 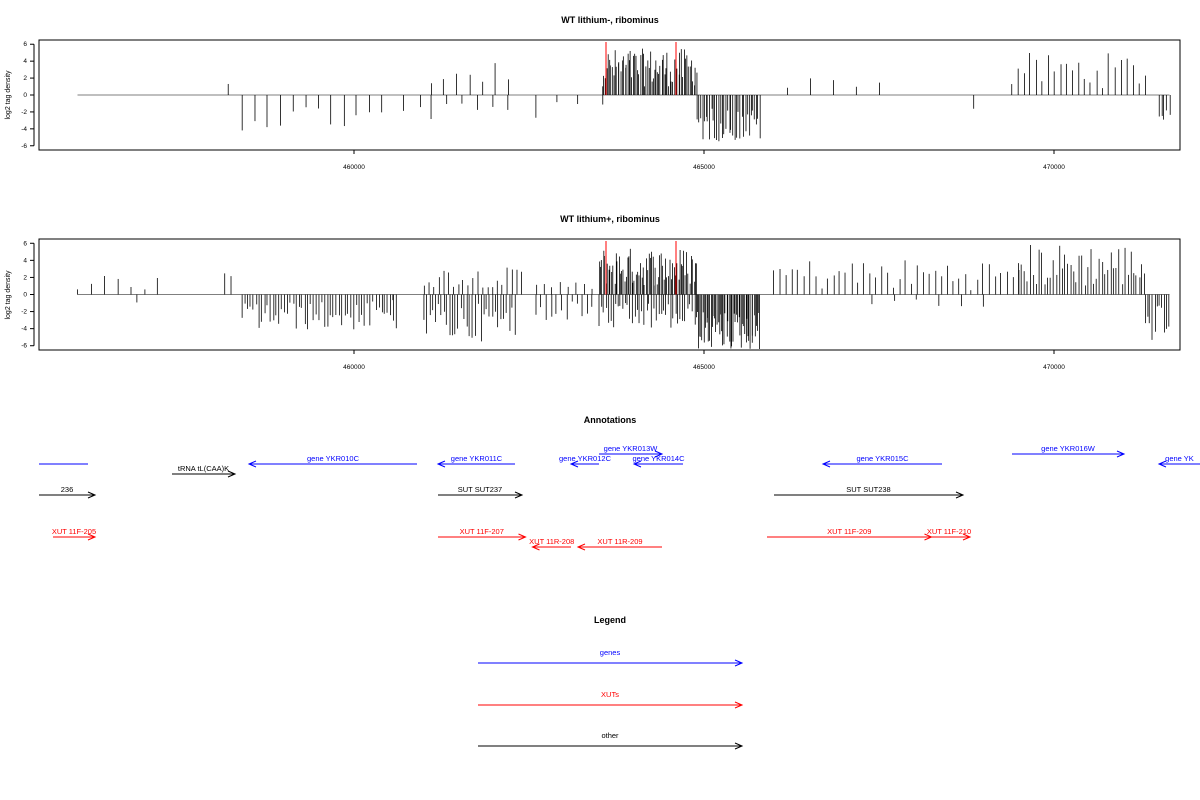 What do you see at coordinates (203, 468) in the screenshot?
I see `feature-label: tRNA tL(CAA)K` at bounding box center [203, 468].